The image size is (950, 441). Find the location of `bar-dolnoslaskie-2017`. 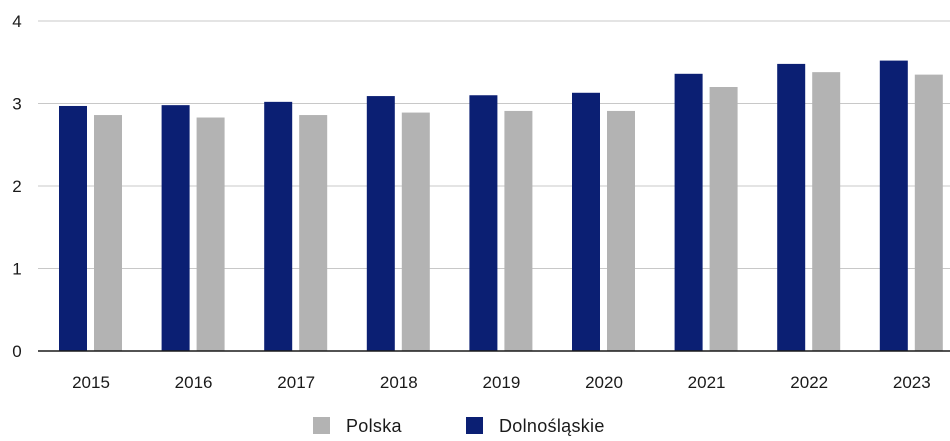

bar-dolnoslaskie-2017 is located at coordinates (278, 226).